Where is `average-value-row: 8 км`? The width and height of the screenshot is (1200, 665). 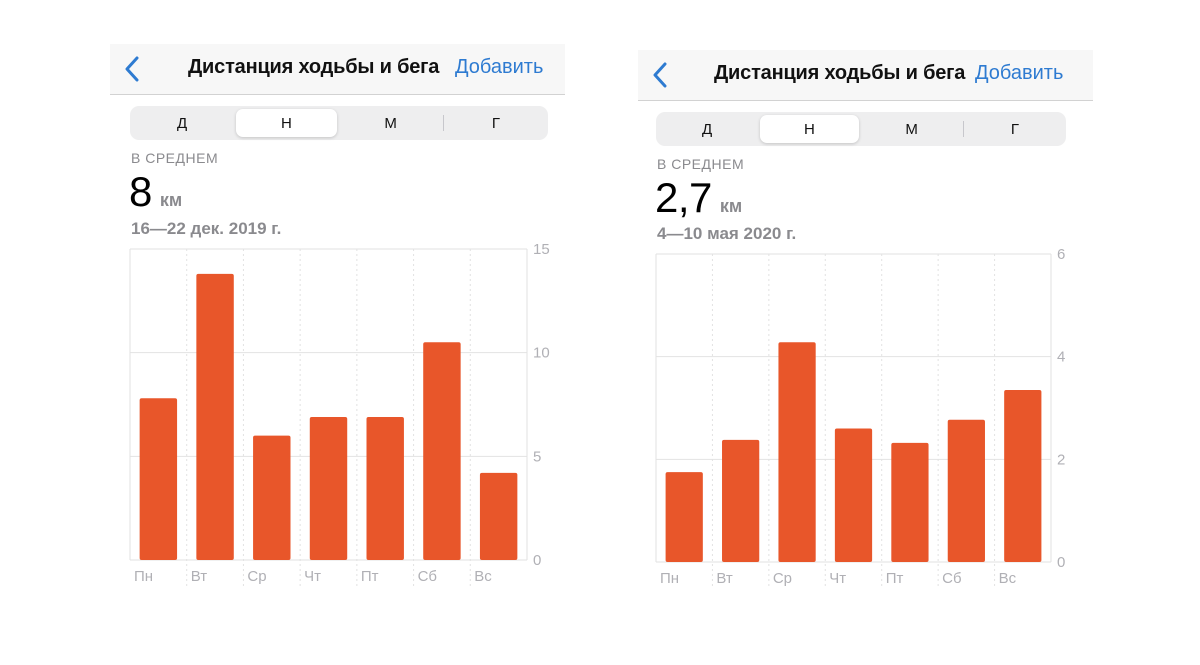
average-value-row: 8 км is located at coordinates (155, 192).